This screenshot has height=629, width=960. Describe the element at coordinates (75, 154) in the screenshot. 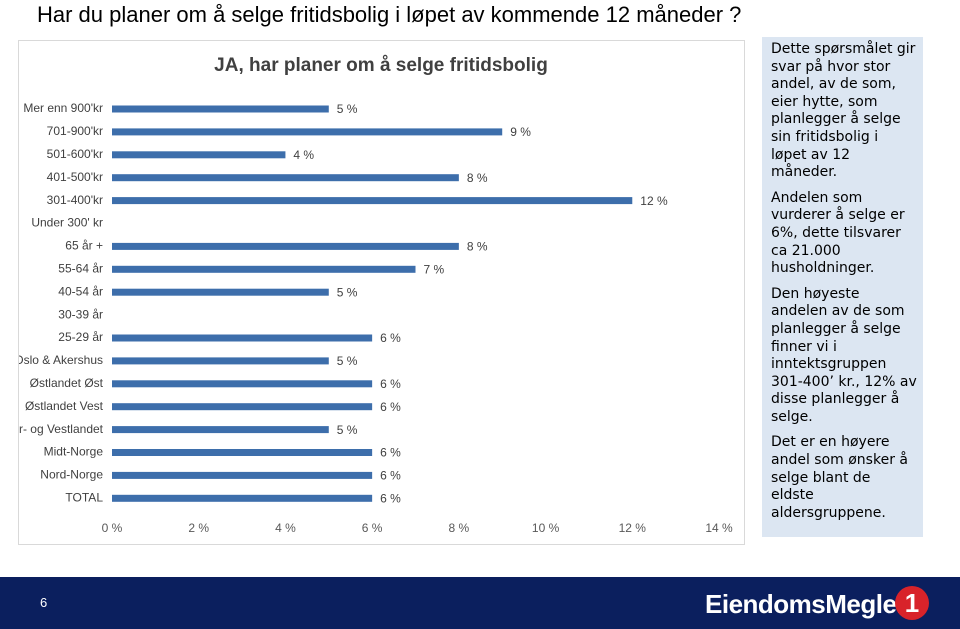

I see `y-tick-label: 501-600'kr` at that location.